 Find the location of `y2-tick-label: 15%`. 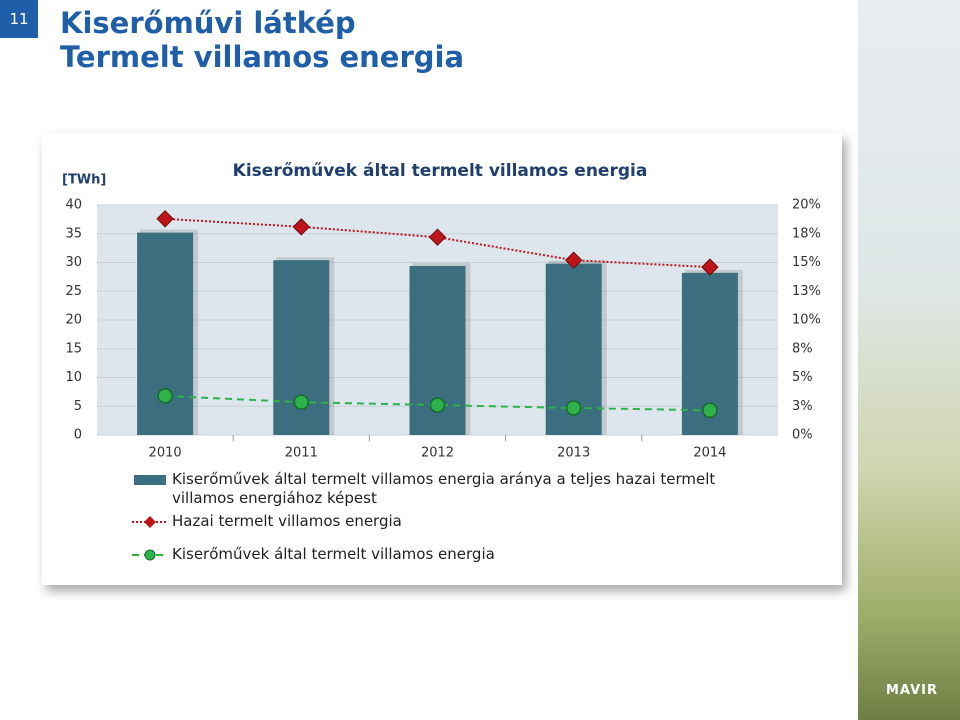

y2-tick-label: 15% is located at coordinates (806, 262).